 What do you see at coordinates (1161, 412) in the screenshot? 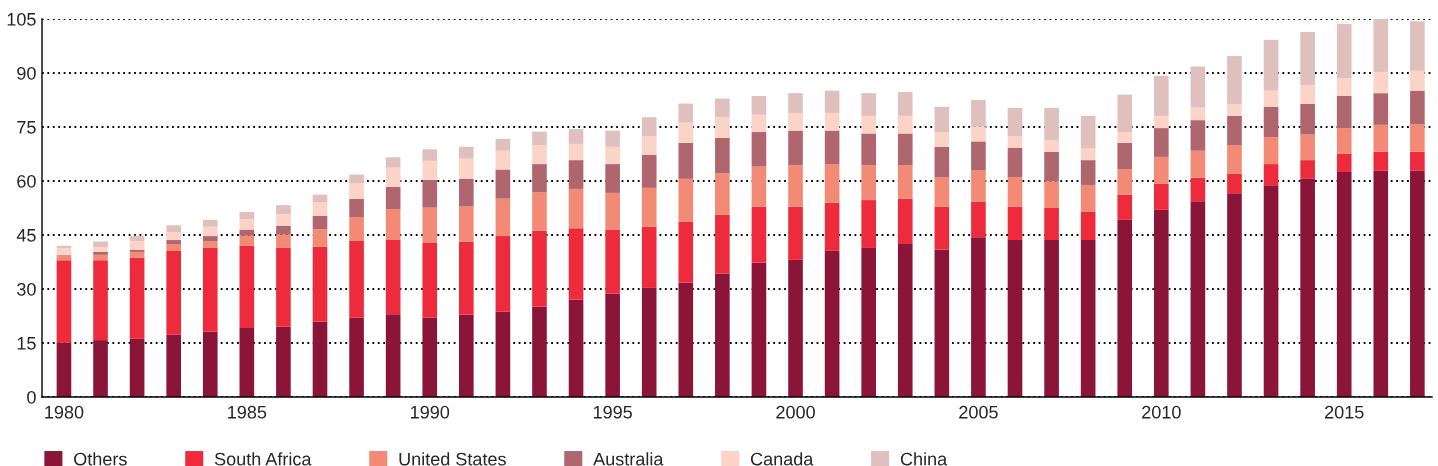
I see `x-tick-label: 2010` at bounding box center [1161, 412].